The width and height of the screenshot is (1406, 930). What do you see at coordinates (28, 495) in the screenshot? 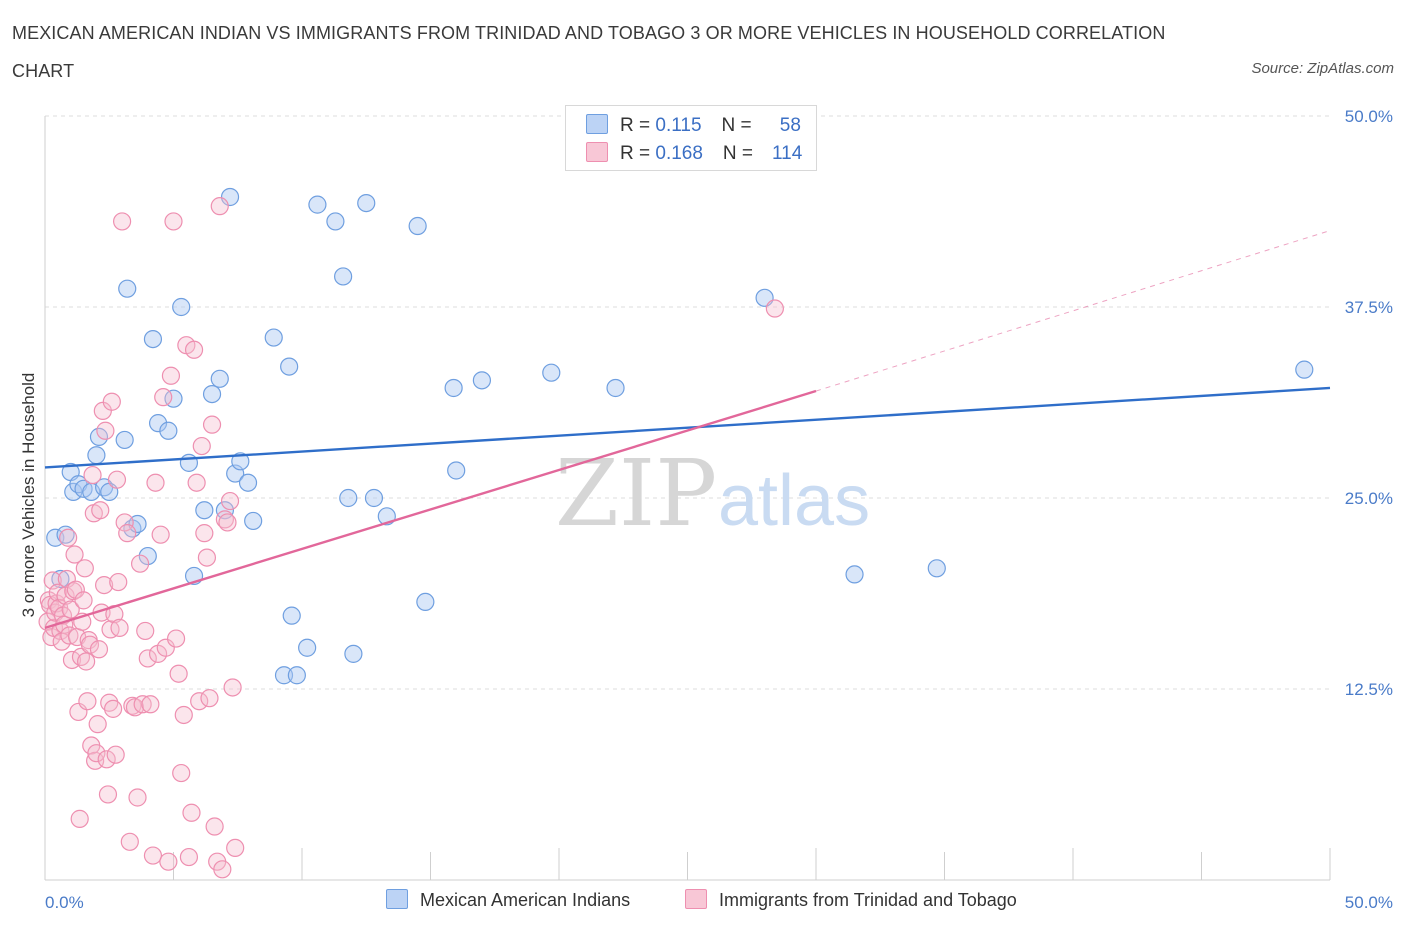
I see `y-axis-title: 3 or more Vehicles in Household` at bounding box center [28, 495].